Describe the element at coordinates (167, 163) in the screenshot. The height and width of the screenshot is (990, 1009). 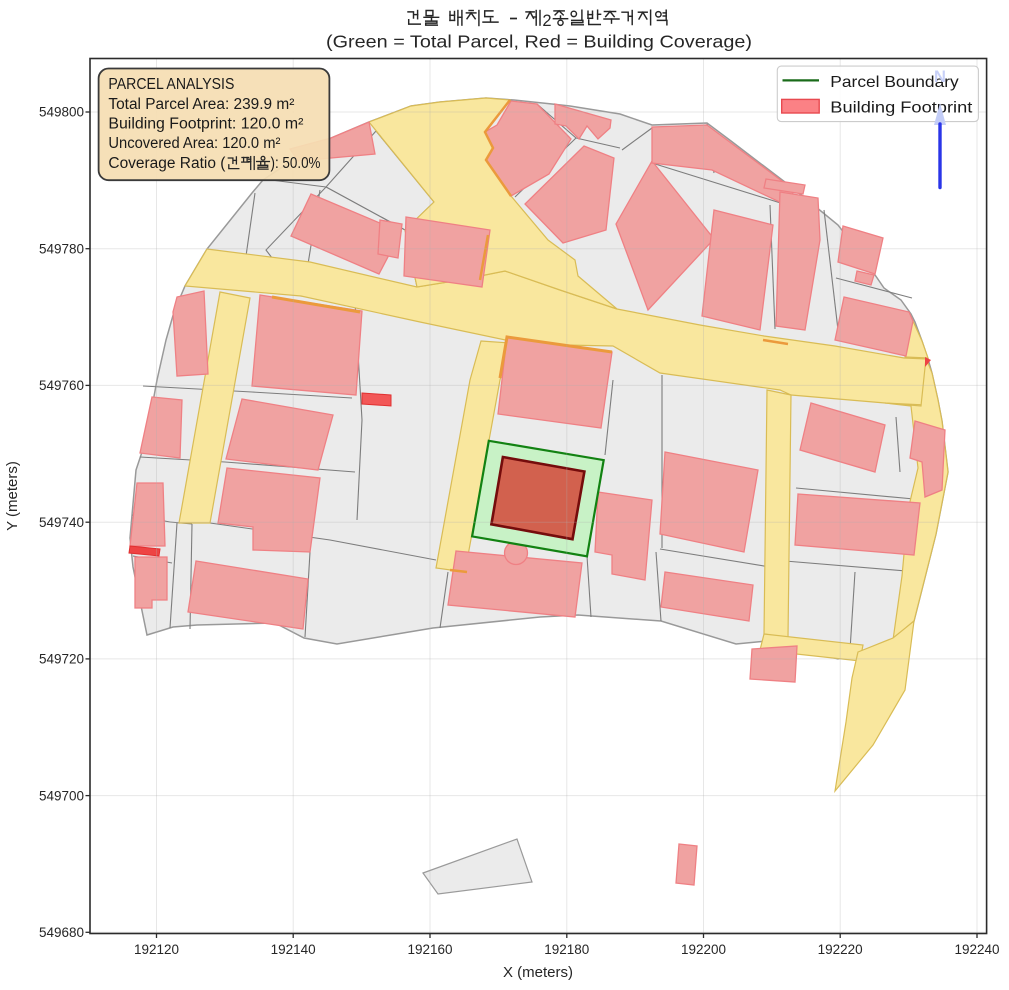
I see `svg-text: Coverage Ratio (` at that location.